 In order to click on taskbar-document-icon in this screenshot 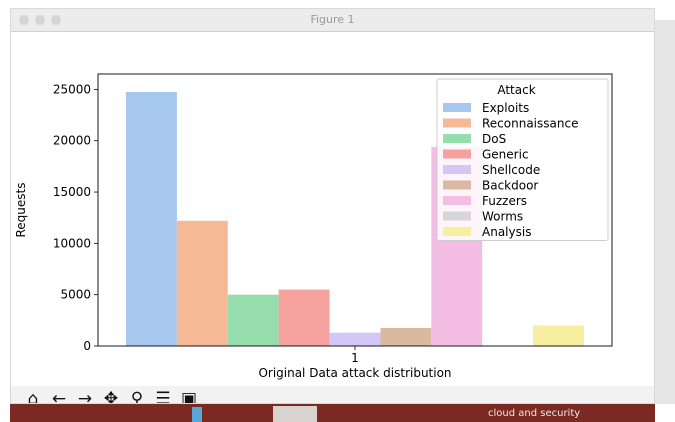, I will do `click(295, 414)`.